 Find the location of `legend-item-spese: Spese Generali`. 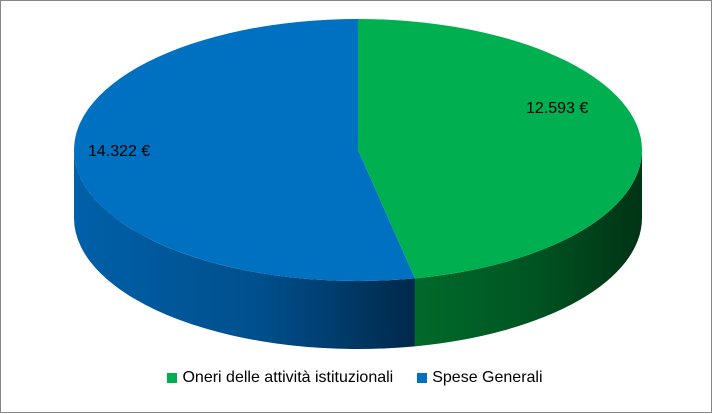

legend-item-spese: Spese Generali is located at coordinates (480, 378).